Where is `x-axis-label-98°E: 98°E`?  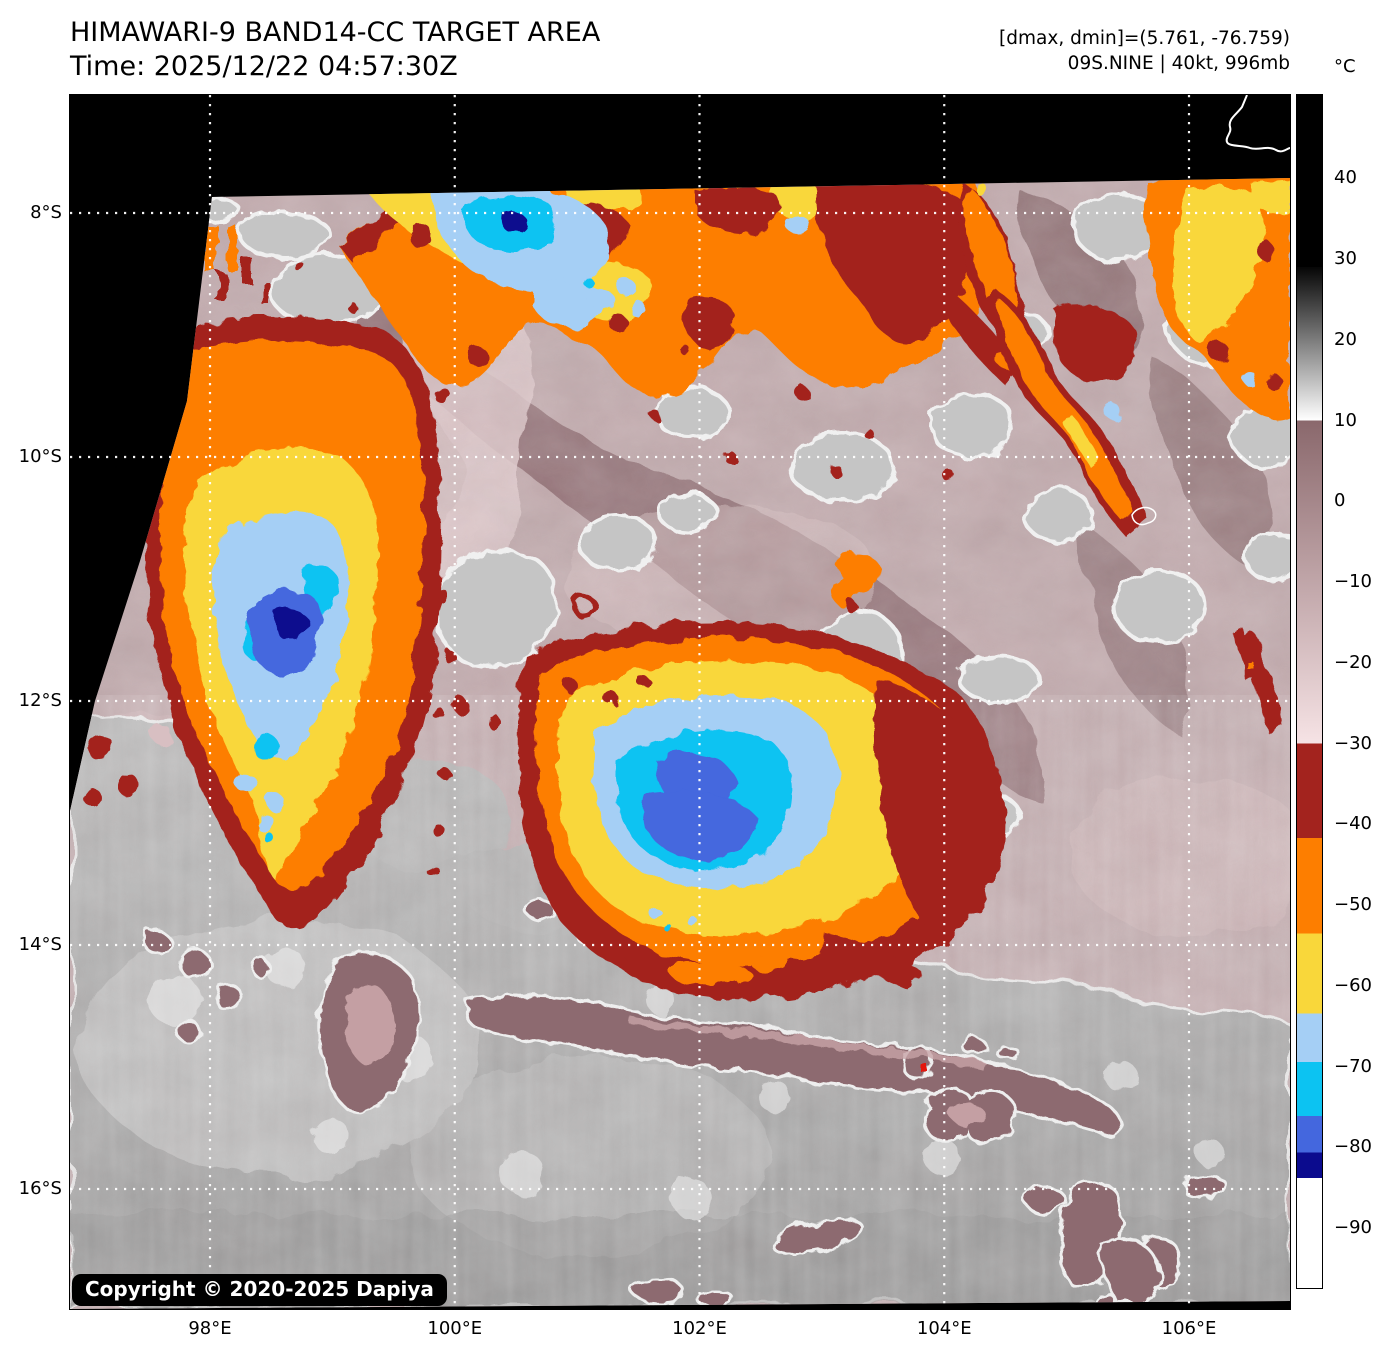 x-axis-label-98°E: 98°E is located at coordinates (210, 1328).